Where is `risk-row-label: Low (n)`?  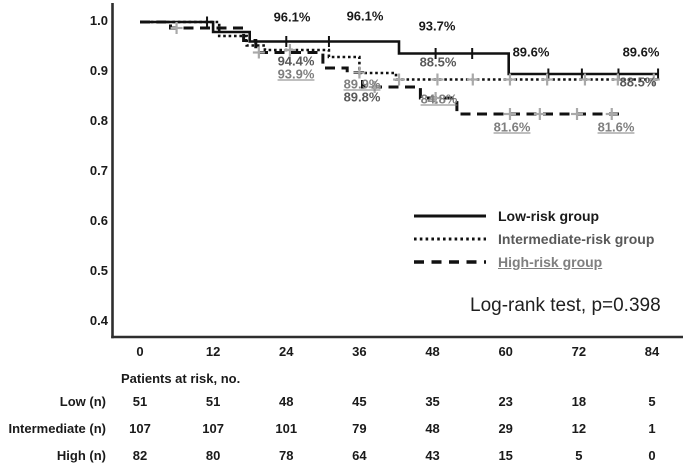 risk-row-label: Low (n) is located at coordinates (82, 401).